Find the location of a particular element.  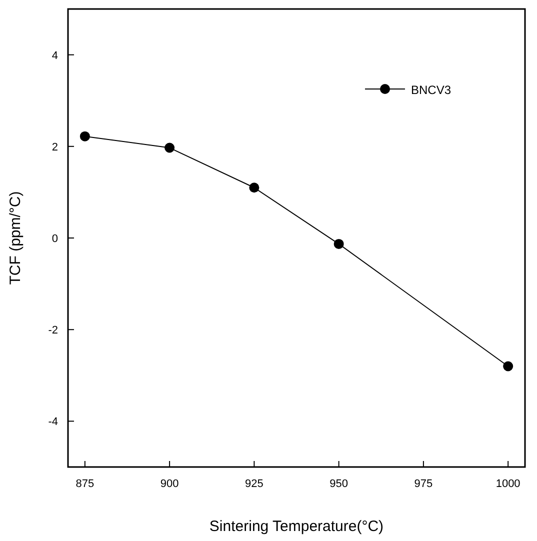

x-tick-label: 975 is located at coordinates (423, 484).